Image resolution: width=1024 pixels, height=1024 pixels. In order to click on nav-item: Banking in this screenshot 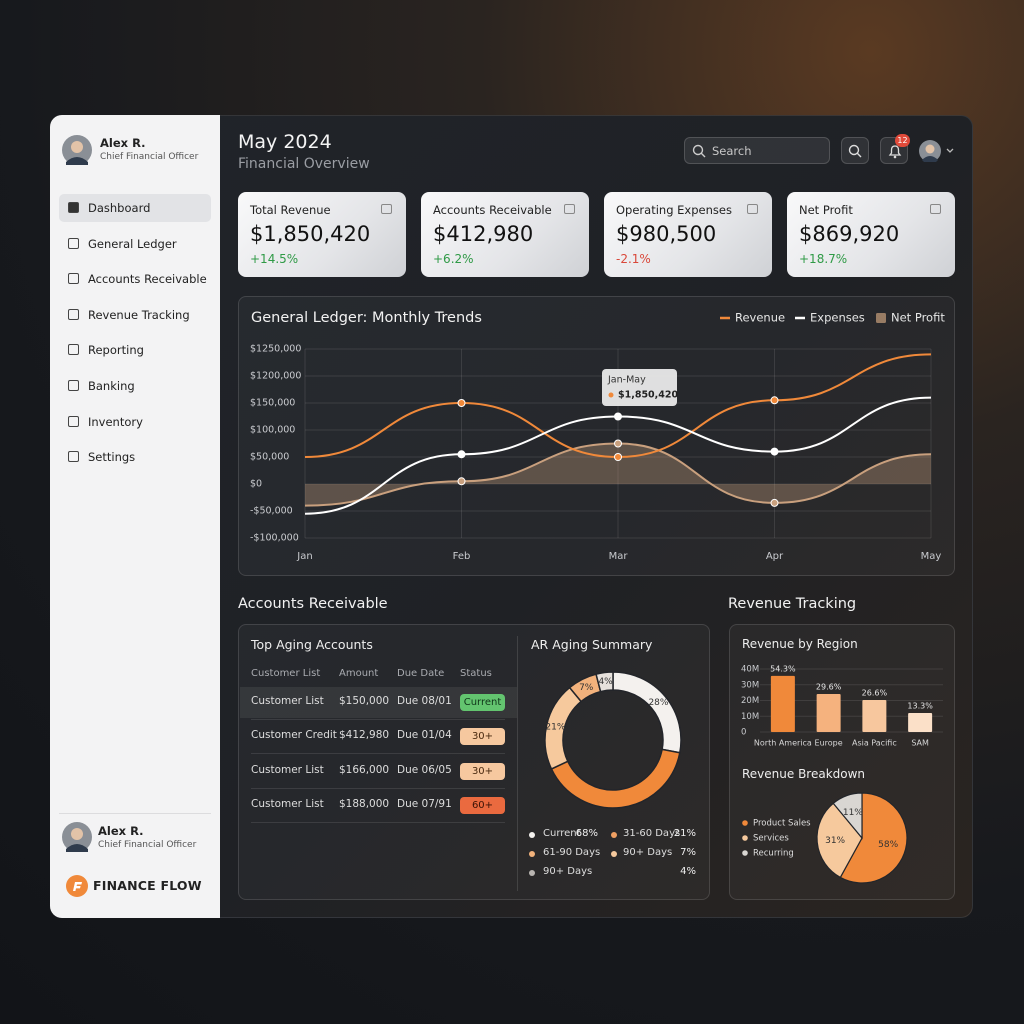, I will do `click(135, 386)`.